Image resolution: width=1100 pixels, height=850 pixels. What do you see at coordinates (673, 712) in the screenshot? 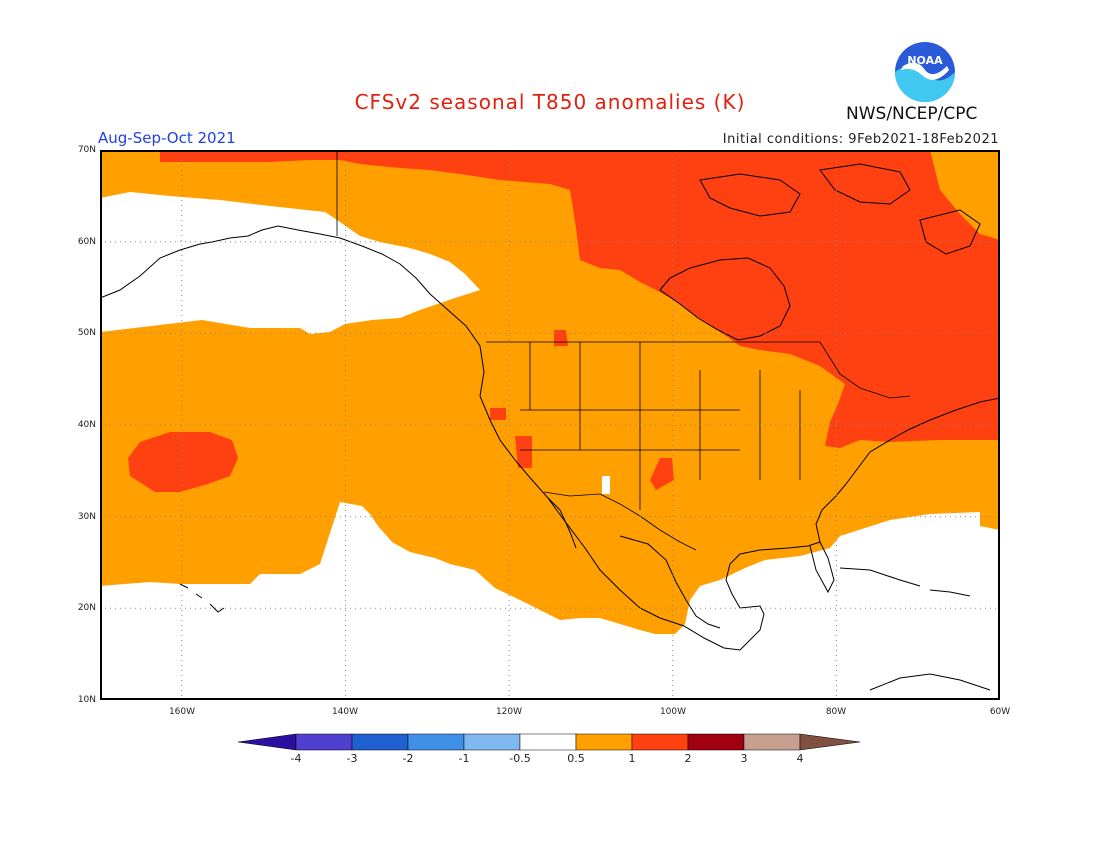
I see `lon-label-100w: 100W` at bounding box center [673, 712].